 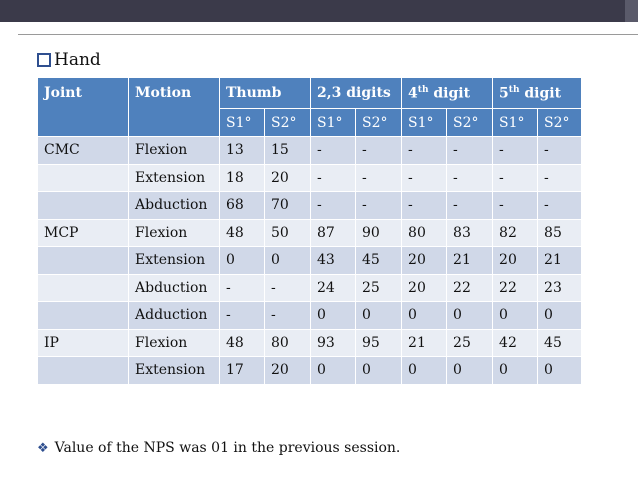 What do you see at coordinates (413, 93) in the screenshot?
I see `digit-4-number: 4` at bounding box center [413, 93].